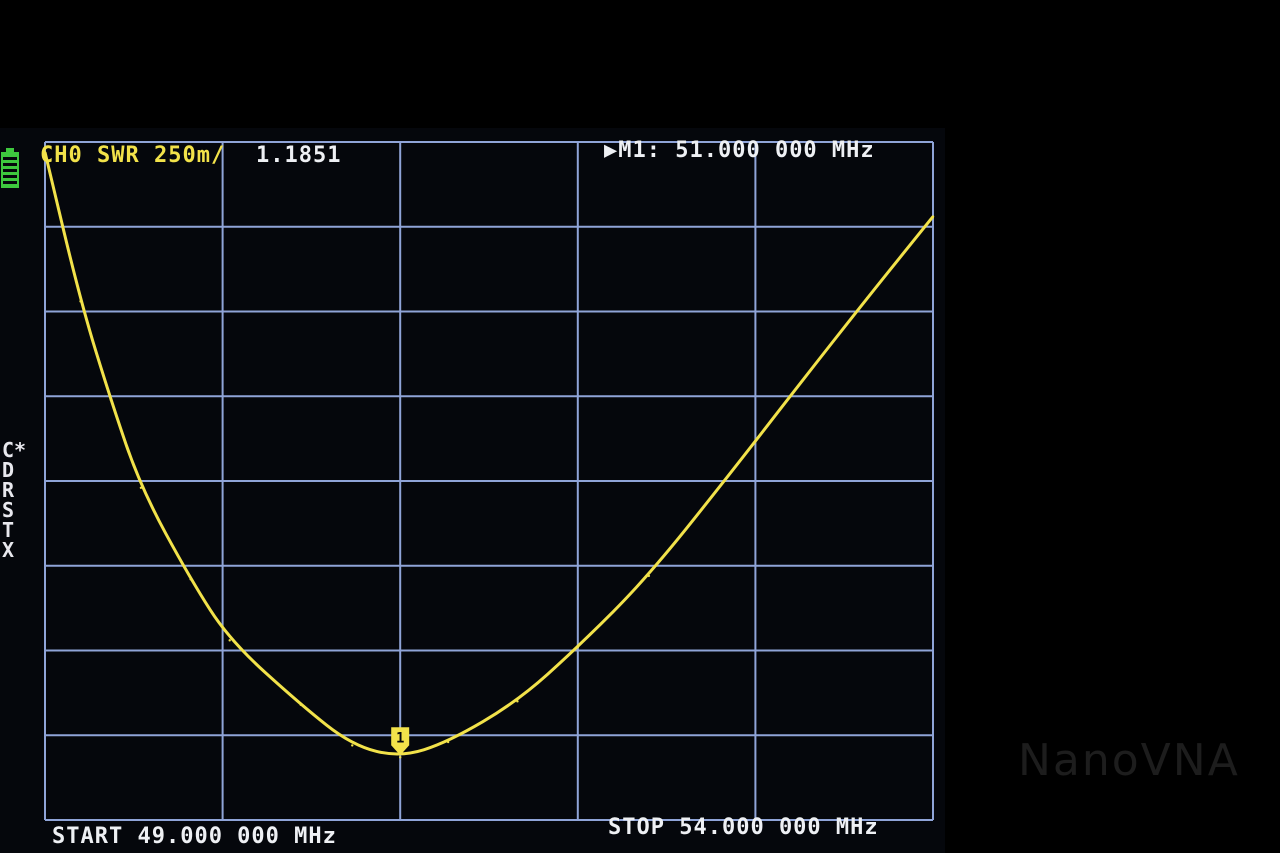 Image resolution: width=1280 pixels, height=853 pixels. I want to click on side-label: D, so click(8, 470).